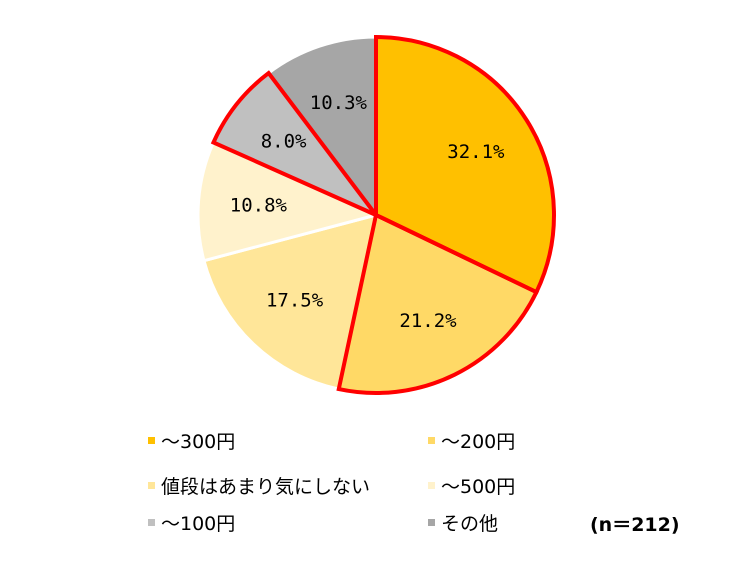  Describe the element at coordinates (470, 523) in the screenshot. I see `legend-label-other: その他` at that location.